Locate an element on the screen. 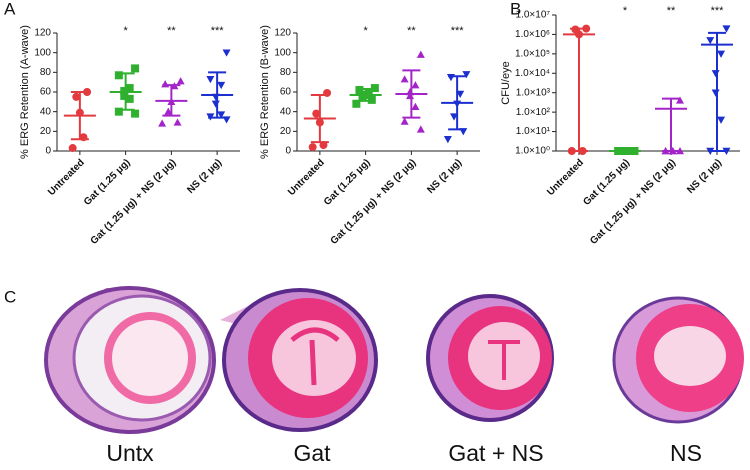 This screenshot has height=470, width=750. panel-label: C is located at coordinates (10, 296).